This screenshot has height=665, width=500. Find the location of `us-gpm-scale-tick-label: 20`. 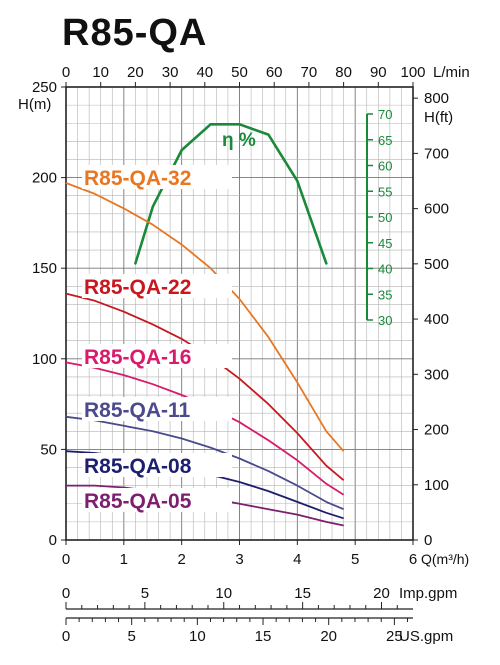

us-gpm-scale-tick-label: 20 is located at coordinates (328, 636).